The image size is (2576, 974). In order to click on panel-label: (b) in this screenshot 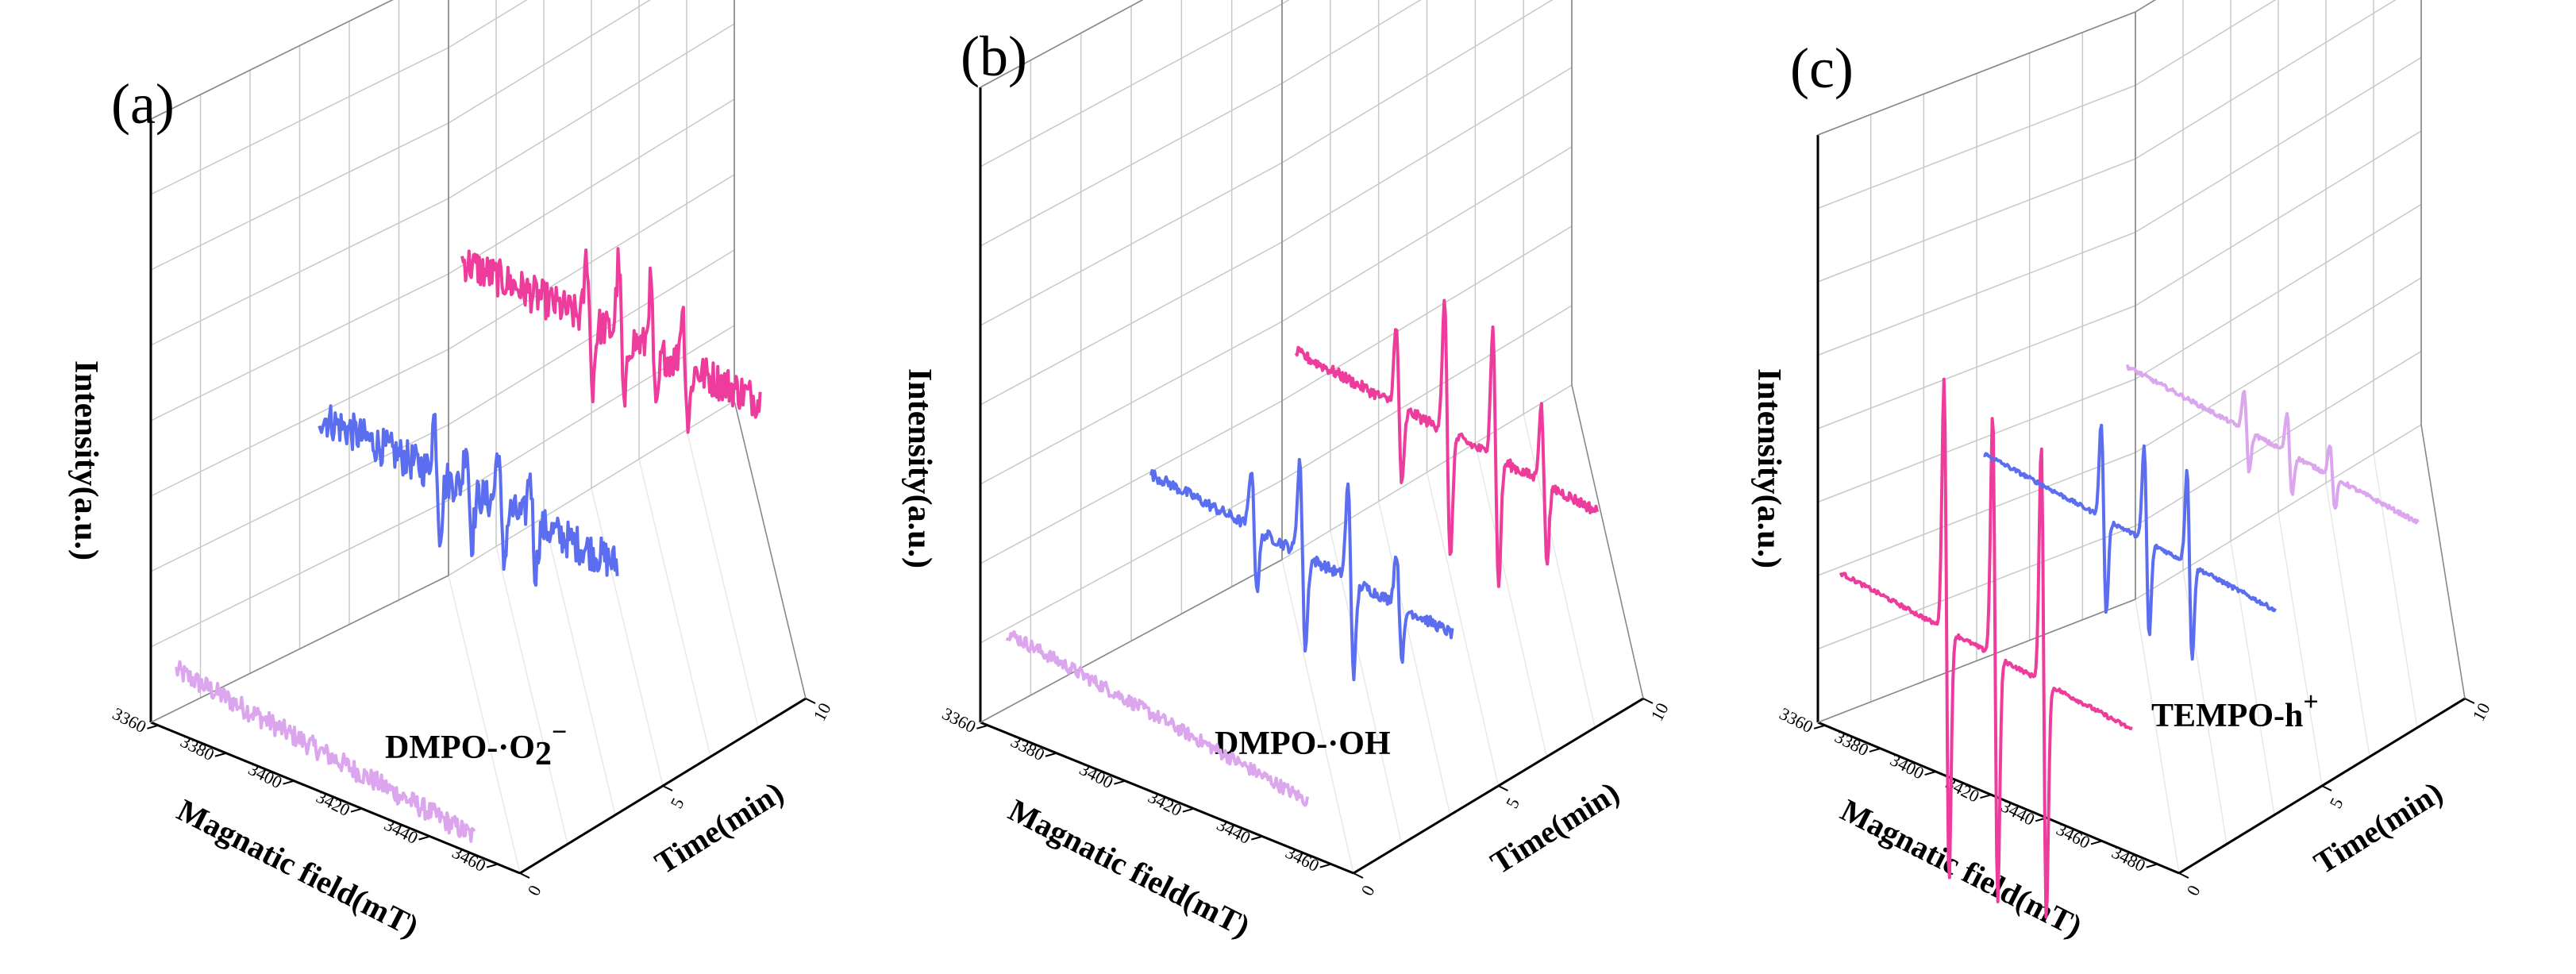, I will do `click(994, 57)`.